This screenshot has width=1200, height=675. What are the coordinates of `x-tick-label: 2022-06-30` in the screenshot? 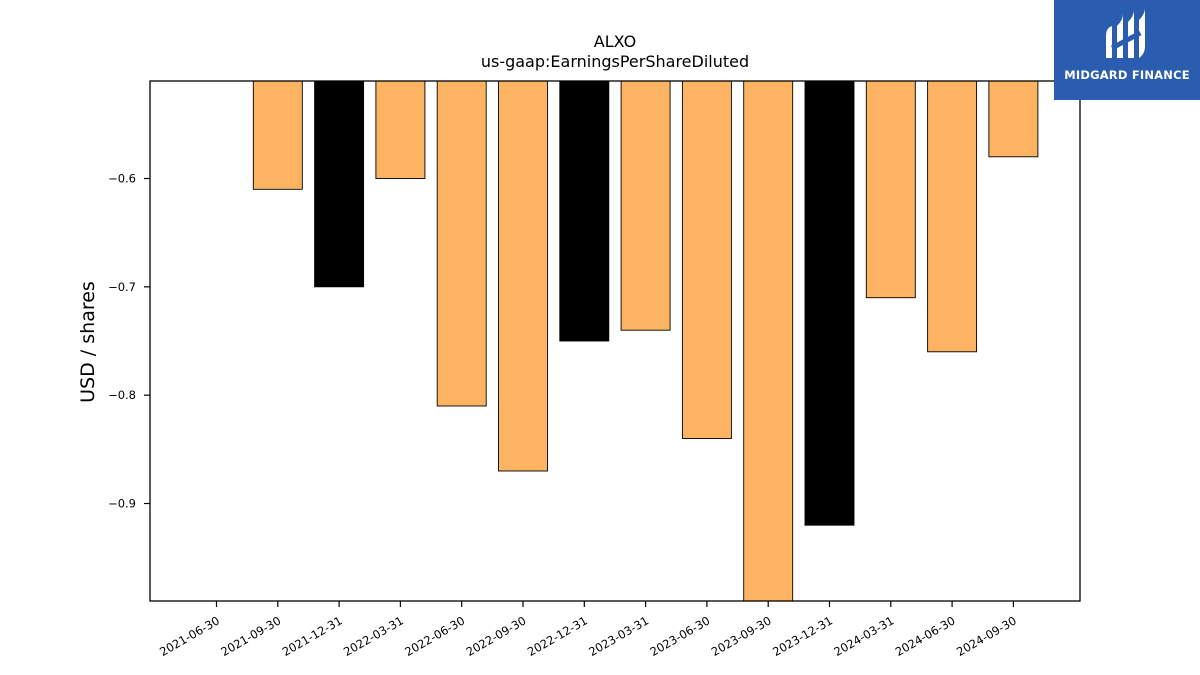 It's located at (434, 636).